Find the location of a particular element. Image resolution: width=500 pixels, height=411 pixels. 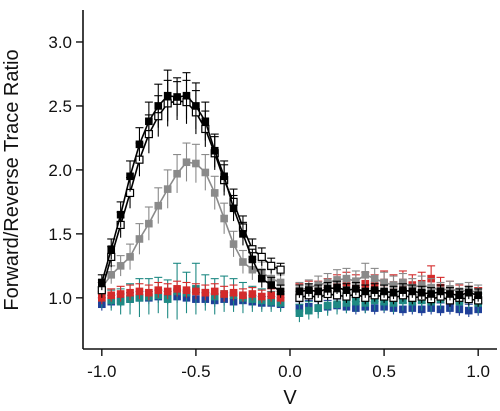

y-tick-label: 2.0 is located at coordinates (60, 170).